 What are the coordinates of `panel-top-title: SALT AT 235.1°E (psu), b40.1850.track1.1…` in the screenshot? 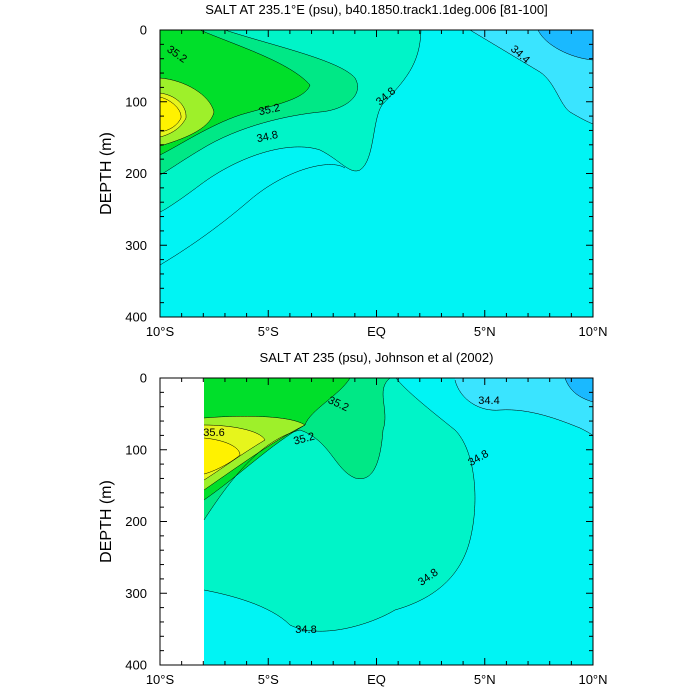 It's located at (376, 9).